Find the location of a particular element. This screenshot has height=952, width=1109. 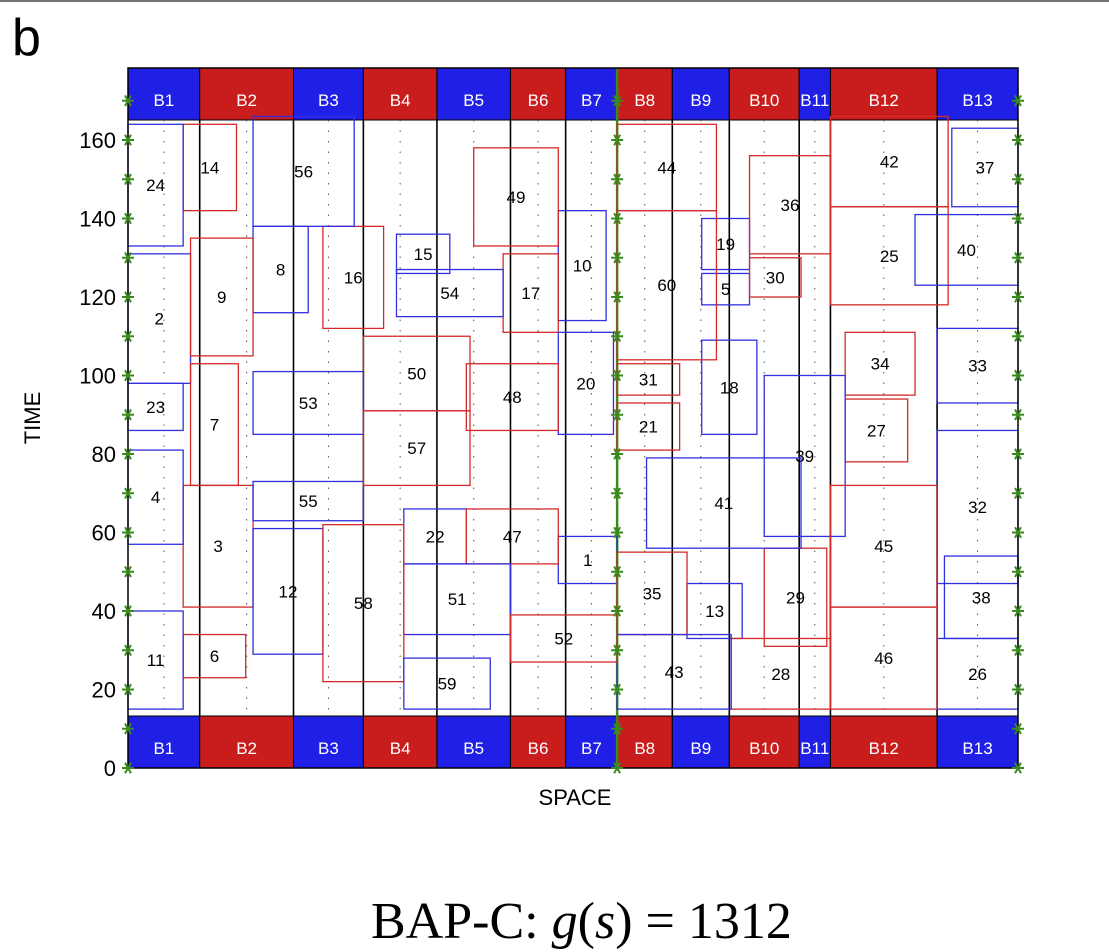

vessel-27-label: 27 is located at coordinates (876, 430).